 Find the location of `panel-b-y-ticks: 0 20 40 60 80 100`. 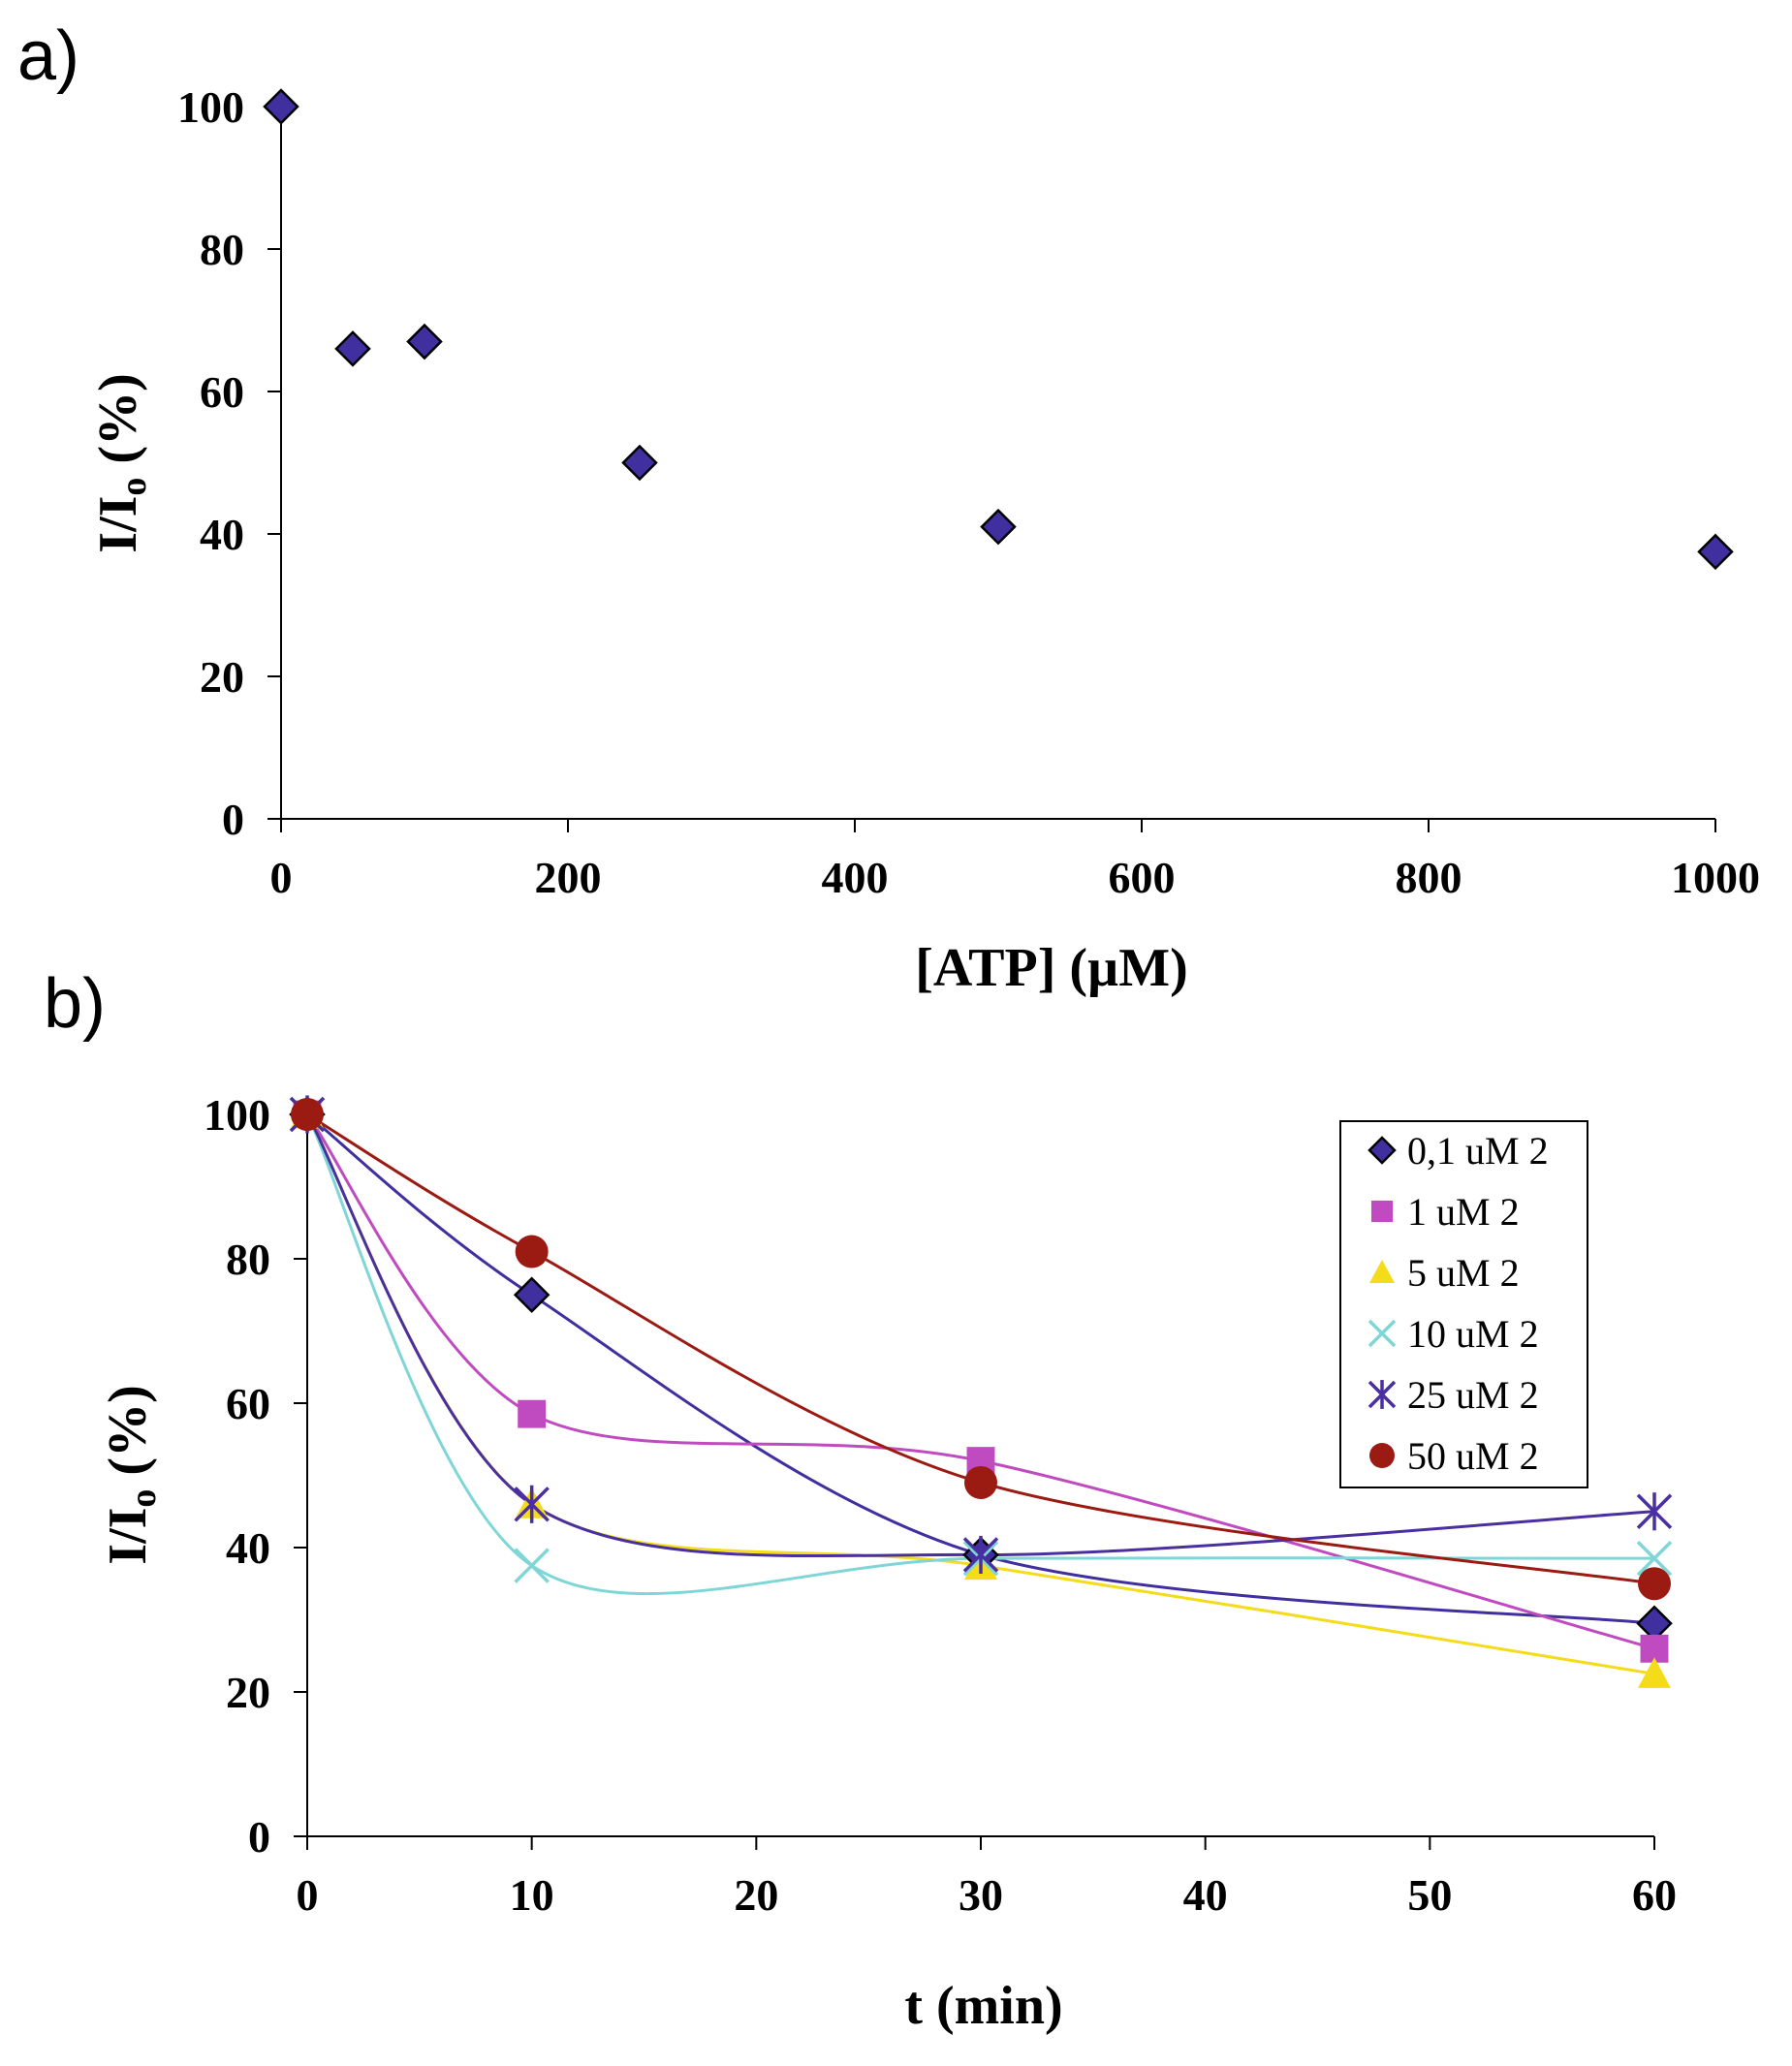

panel-b-y-ticks: 0 20 40 60 80 100 is located at coordinates (255, 1476).